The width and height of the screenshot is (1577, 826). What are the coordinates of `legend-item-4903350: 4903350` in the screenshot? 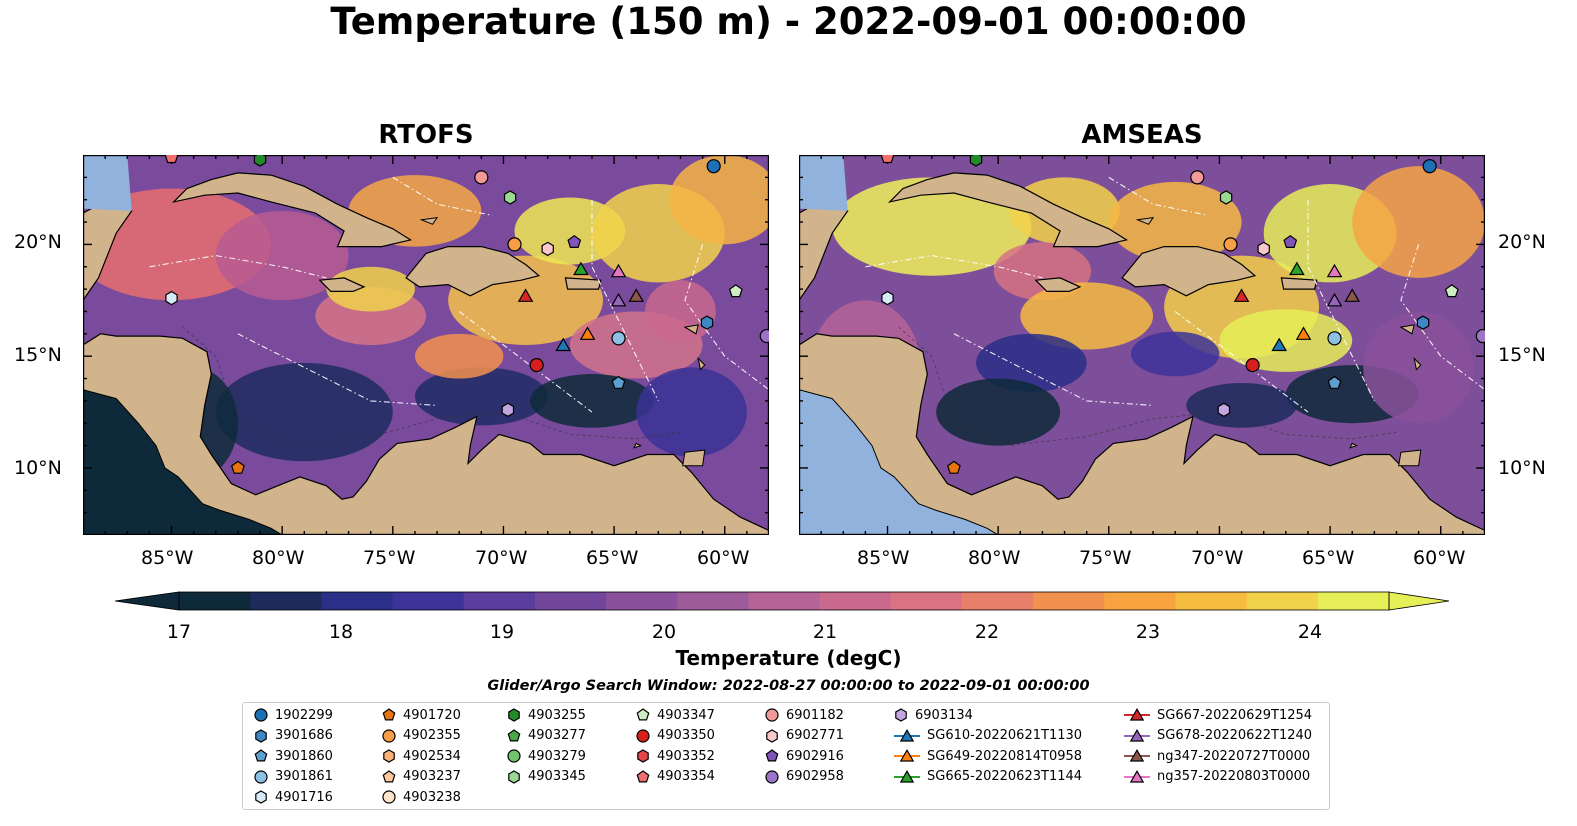 It's located at (675, 736).